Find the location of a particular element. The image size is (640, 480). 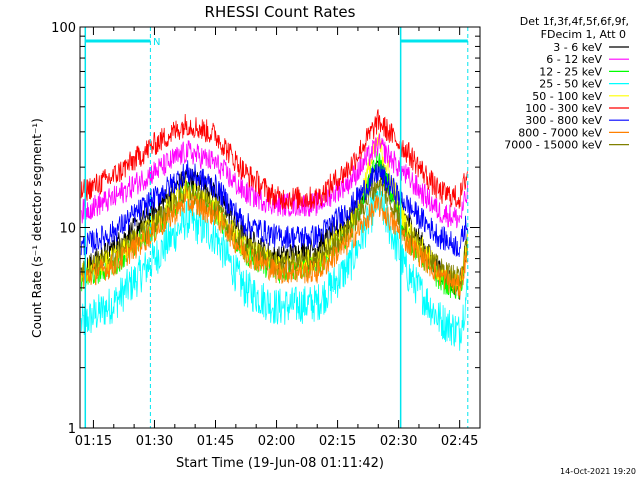

annotation-n: N is located at coordinates (156, 42).